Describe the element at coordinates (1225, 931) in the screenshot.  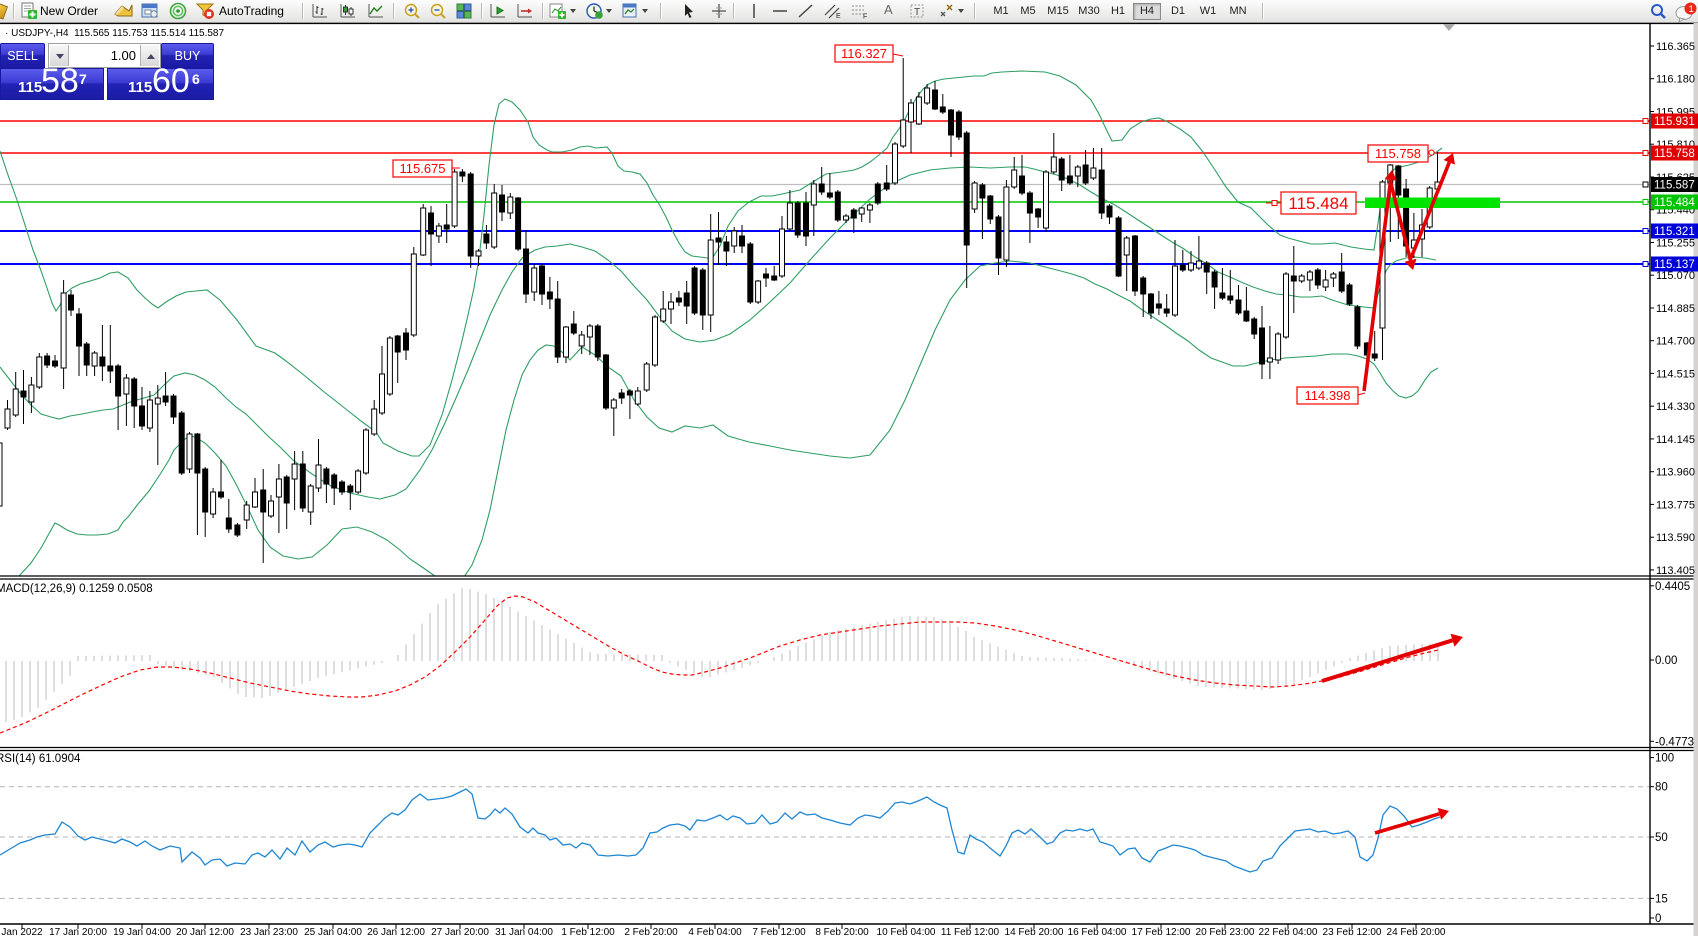
I see `svg-text: 20 Feb 23:00` at that location.